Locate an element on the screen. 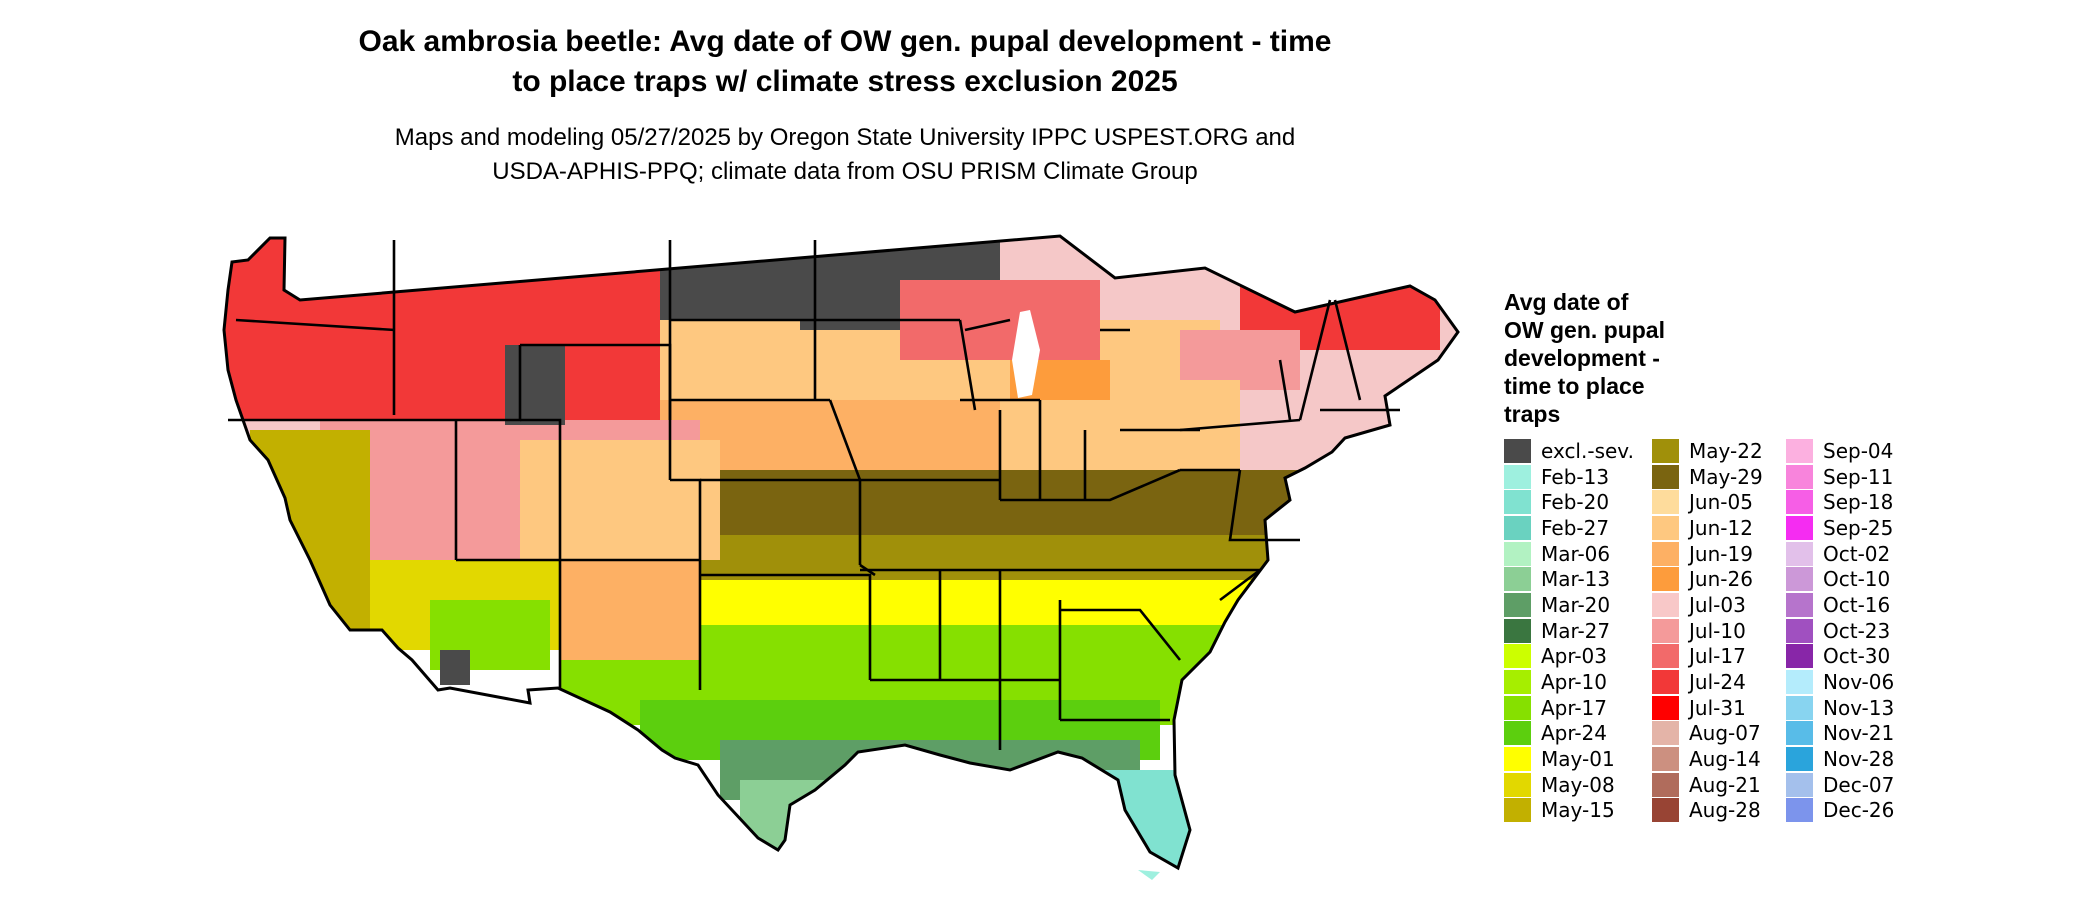 Image resolution: width=2100 pixels, height=897 pixels. legend-item: Aug-28 is located at coordinates (1707, 811).